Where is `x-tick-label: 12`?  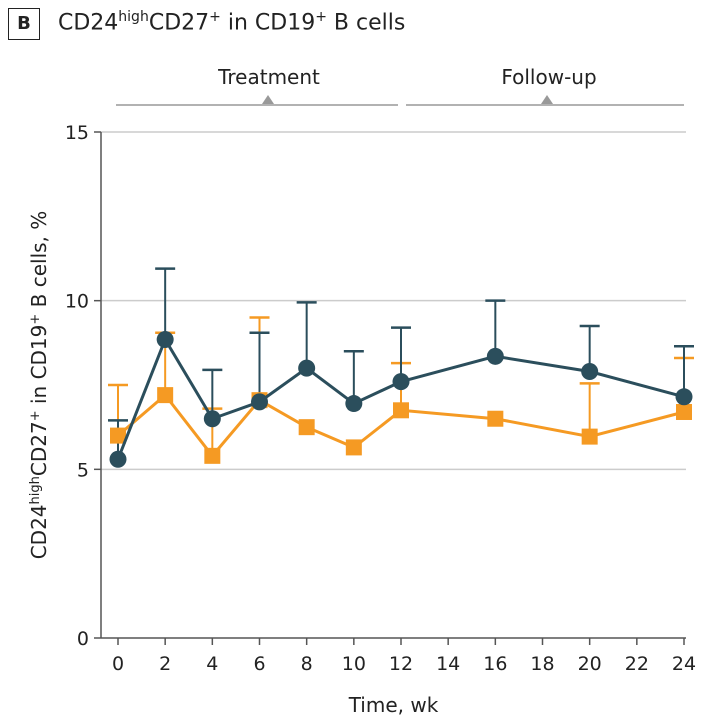 x-tick-label: 12 is located at coordinates (401, 664).